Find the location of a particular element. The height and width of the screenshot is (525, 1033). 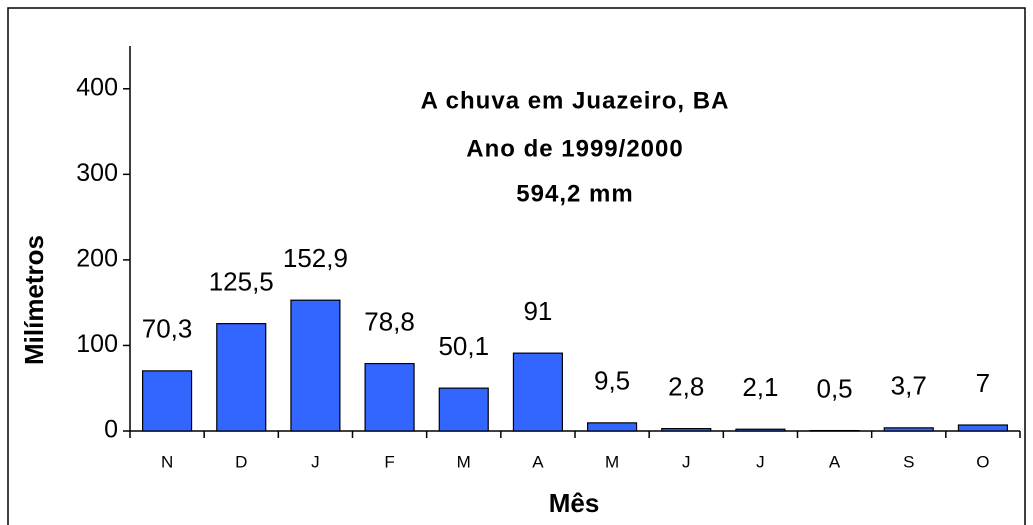

y-tick-label: 400 is located at coordinates (97, 87).